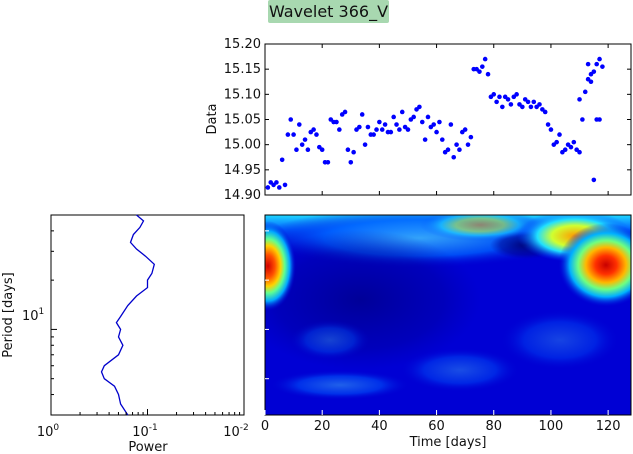 This screenshot has width=633, height=454. What do you see at coordinates (448, 442) in the screenshot?
I see `wavelet-xlabel: Time [days]` at bounding box center [448, 442].